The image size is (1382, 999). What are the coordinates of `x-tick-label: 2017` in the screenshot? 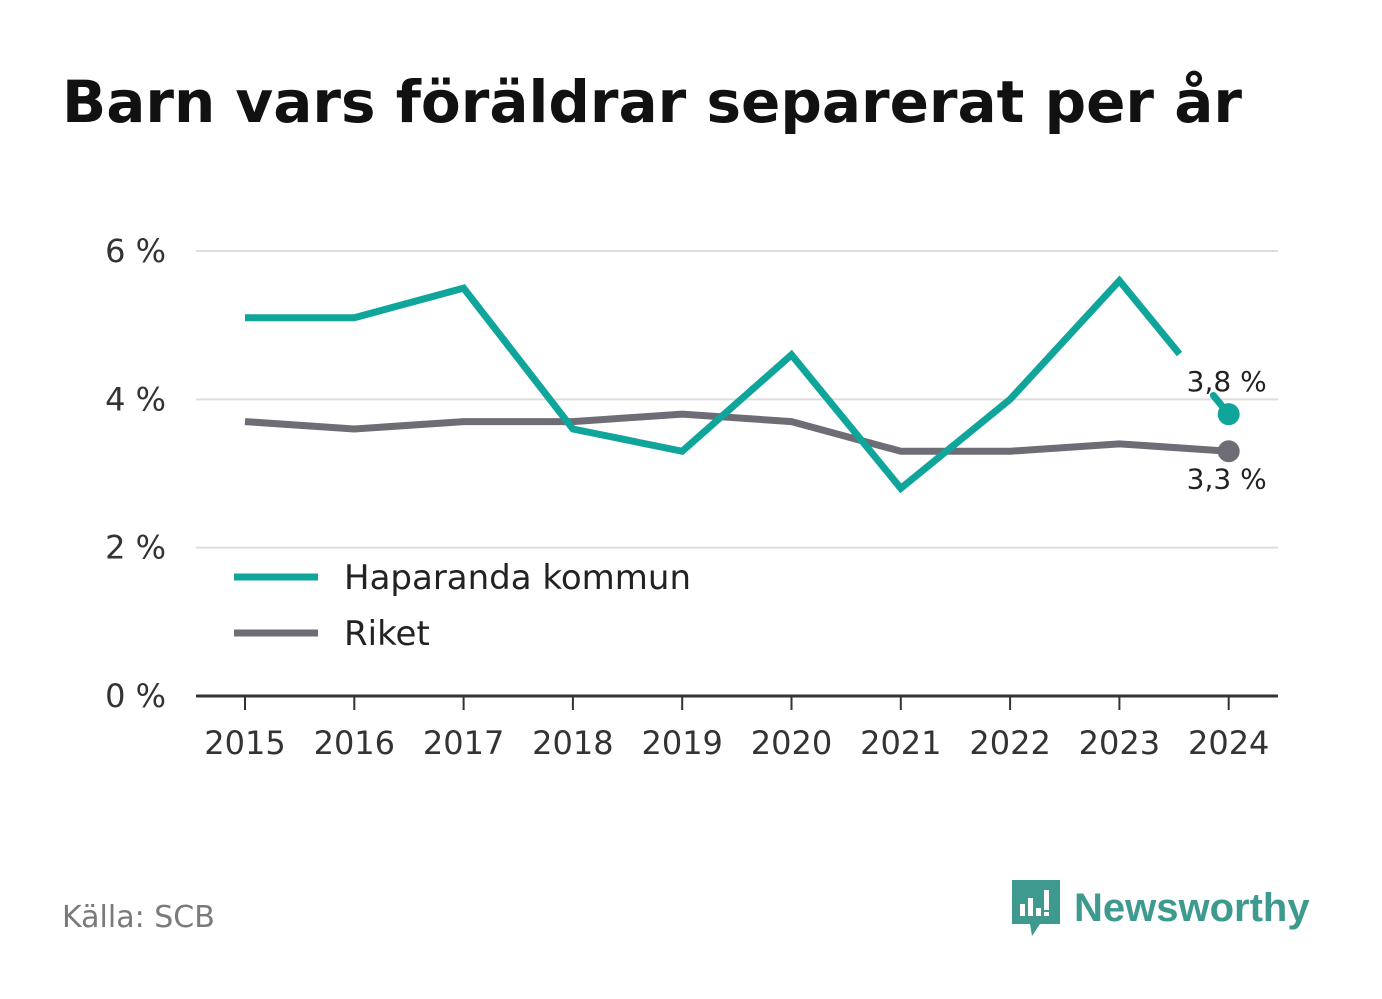 It's located at (463, 743).